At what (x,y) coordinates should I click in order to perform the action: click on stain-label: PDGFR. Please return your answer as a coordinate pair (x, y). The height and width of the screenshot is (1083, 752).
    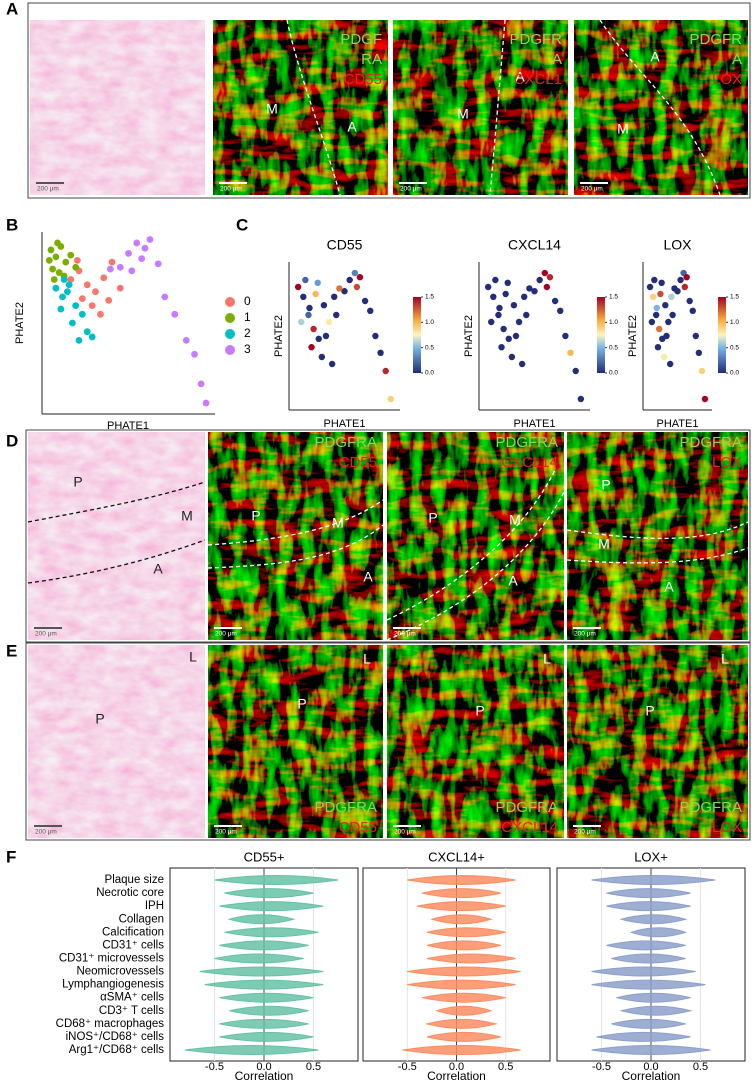
    Looking at the image, I should click on (716, 39).